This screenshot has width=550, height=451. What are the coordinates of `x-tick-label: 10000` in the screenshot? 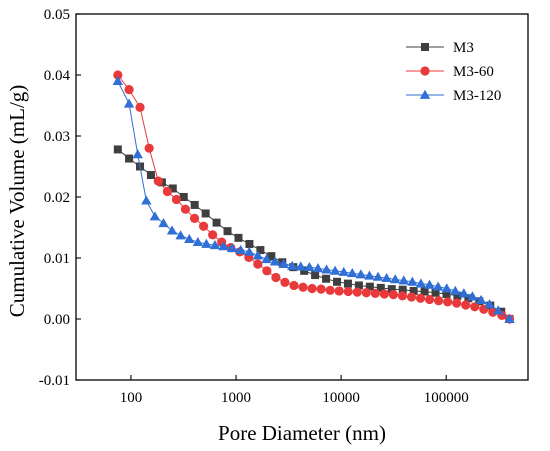 It's located at (341, 398).